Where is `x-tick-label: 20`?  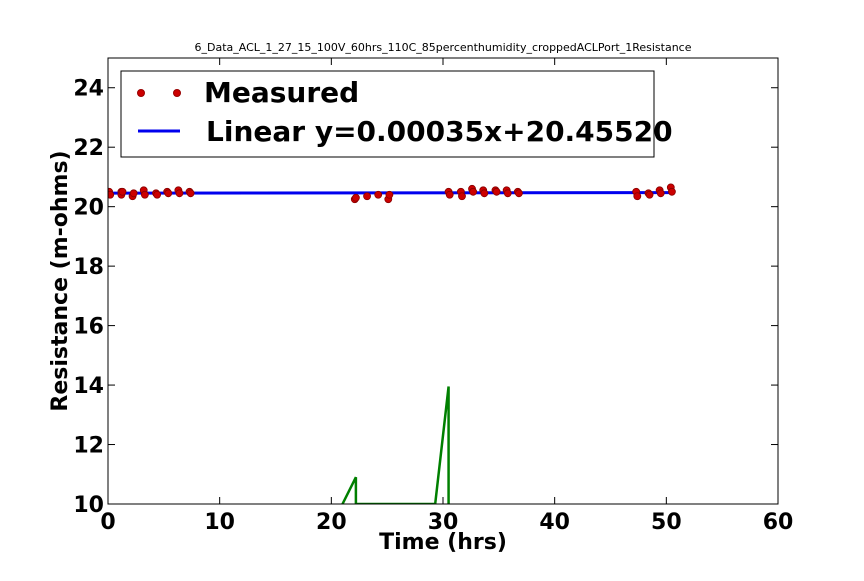
x-tick-label: 20 is located at coordinates (331, 522).